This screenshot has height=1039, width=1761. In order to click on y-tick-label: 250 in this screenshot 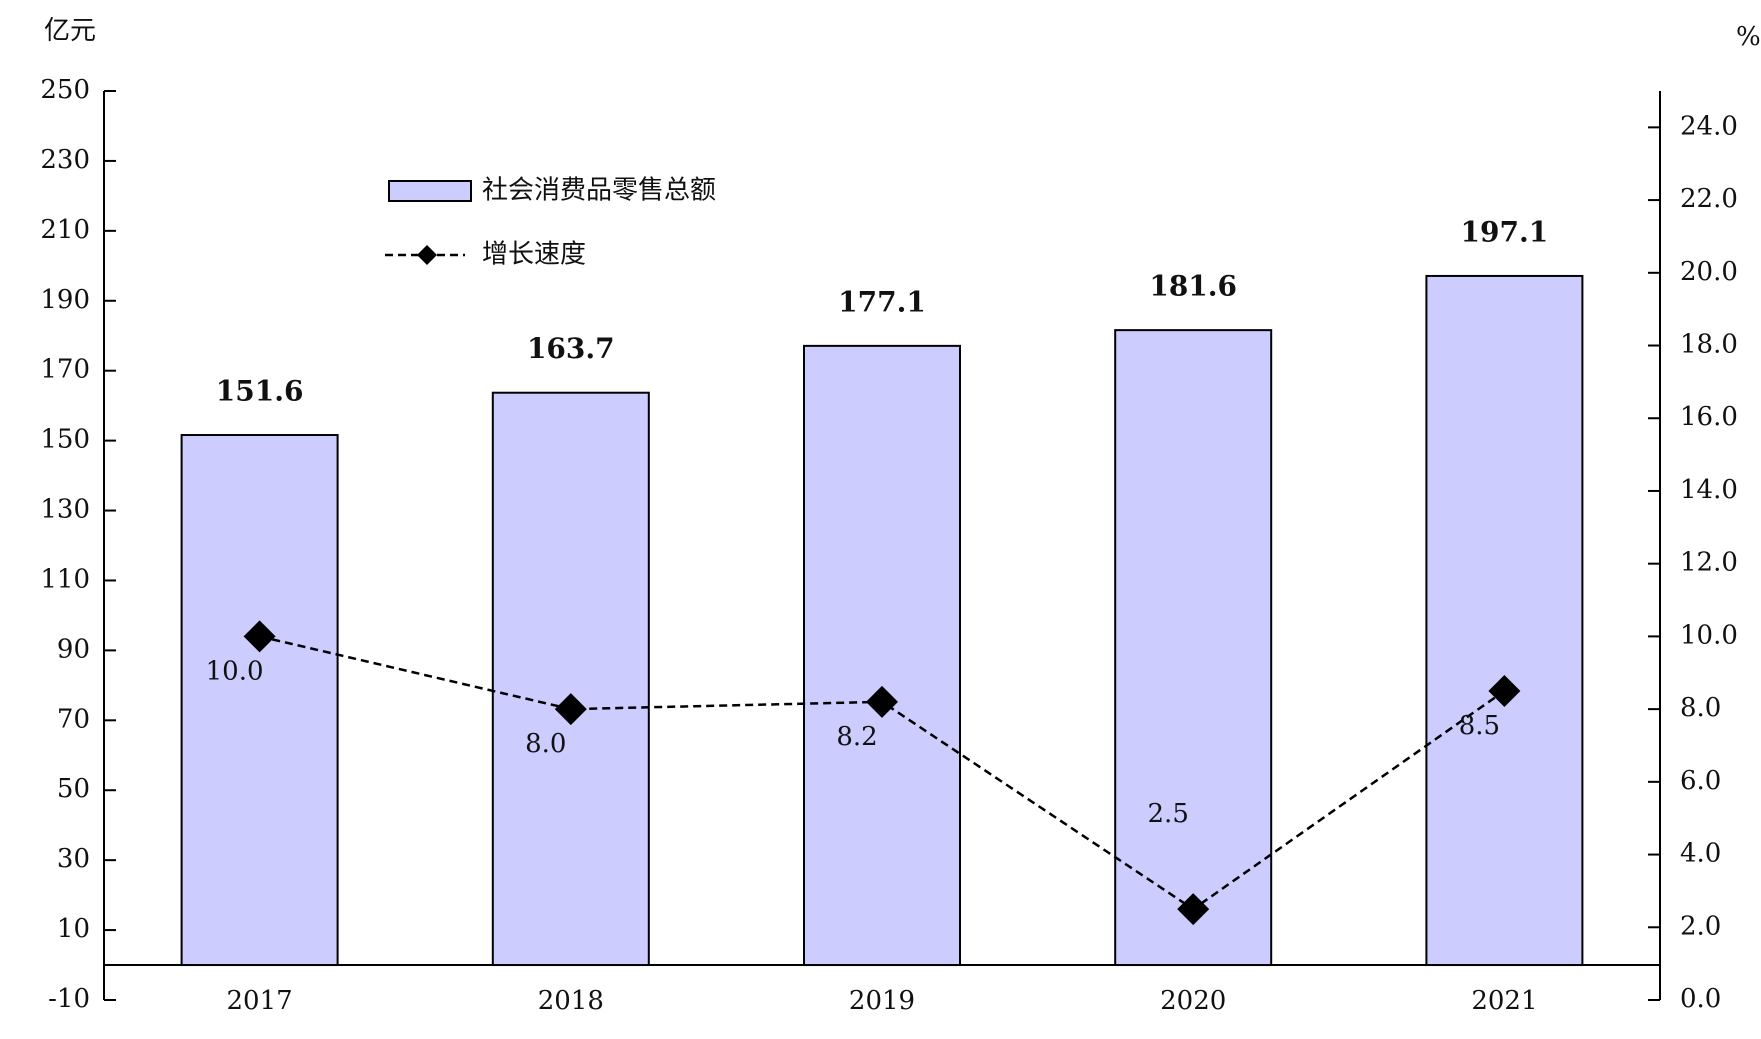, I will do `click(65, 90)`.